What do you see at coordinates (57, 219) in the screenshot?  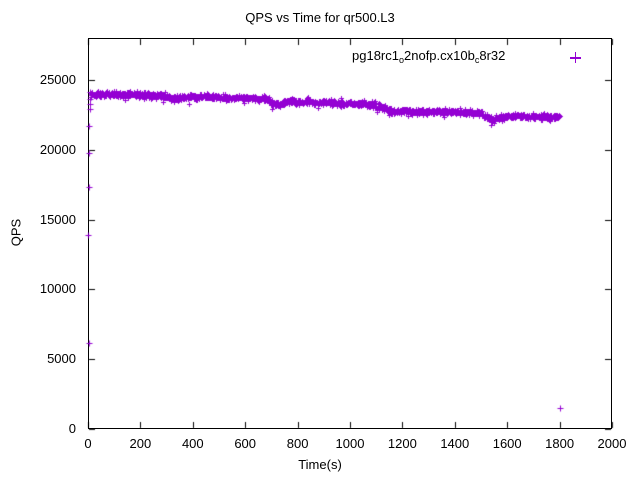 I see `y-tick-label: 15000` at bounding box center [57, 219].